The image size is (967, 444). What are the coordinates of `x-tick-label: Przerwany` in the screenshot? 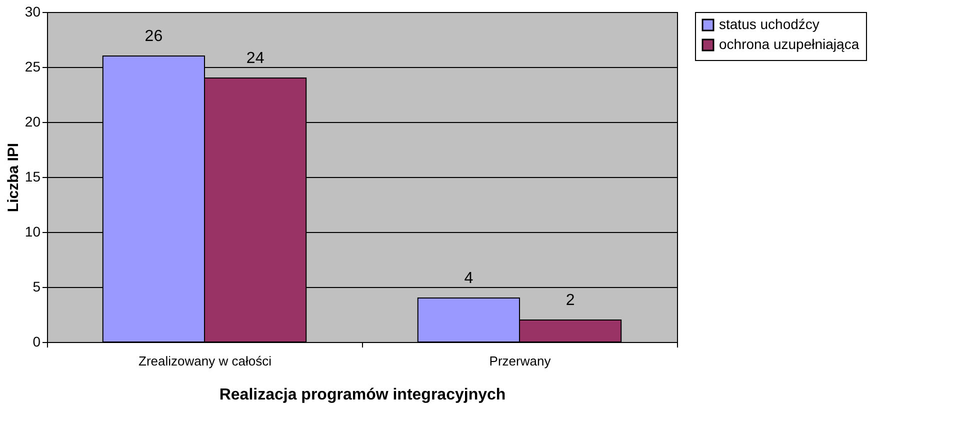 It's located at (520, 361).